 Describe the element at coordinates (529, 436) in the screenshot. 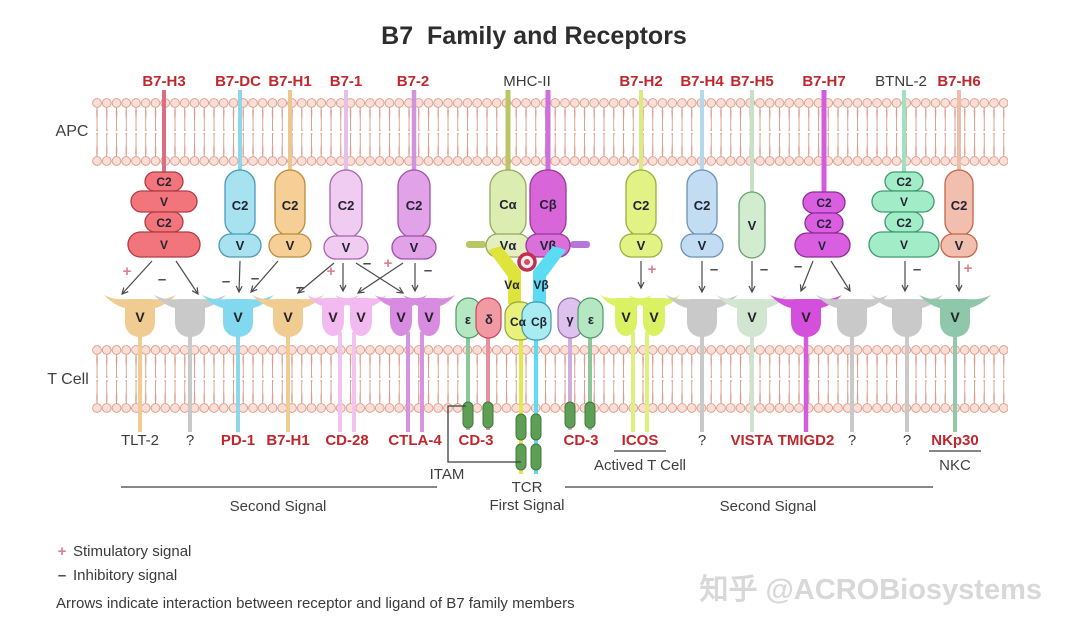

I see `itam-motifs` at that location.